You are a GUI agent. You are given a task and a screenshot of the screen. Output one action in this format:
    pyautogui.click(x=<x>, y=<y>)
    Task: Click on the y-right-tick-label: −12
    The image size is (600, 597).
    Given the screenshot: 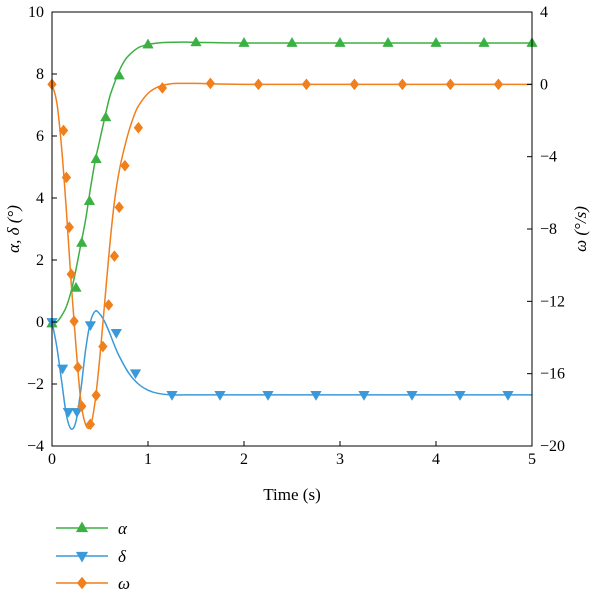 What is the action you would take?
    pyautogui.click(x=552, y=301)
    